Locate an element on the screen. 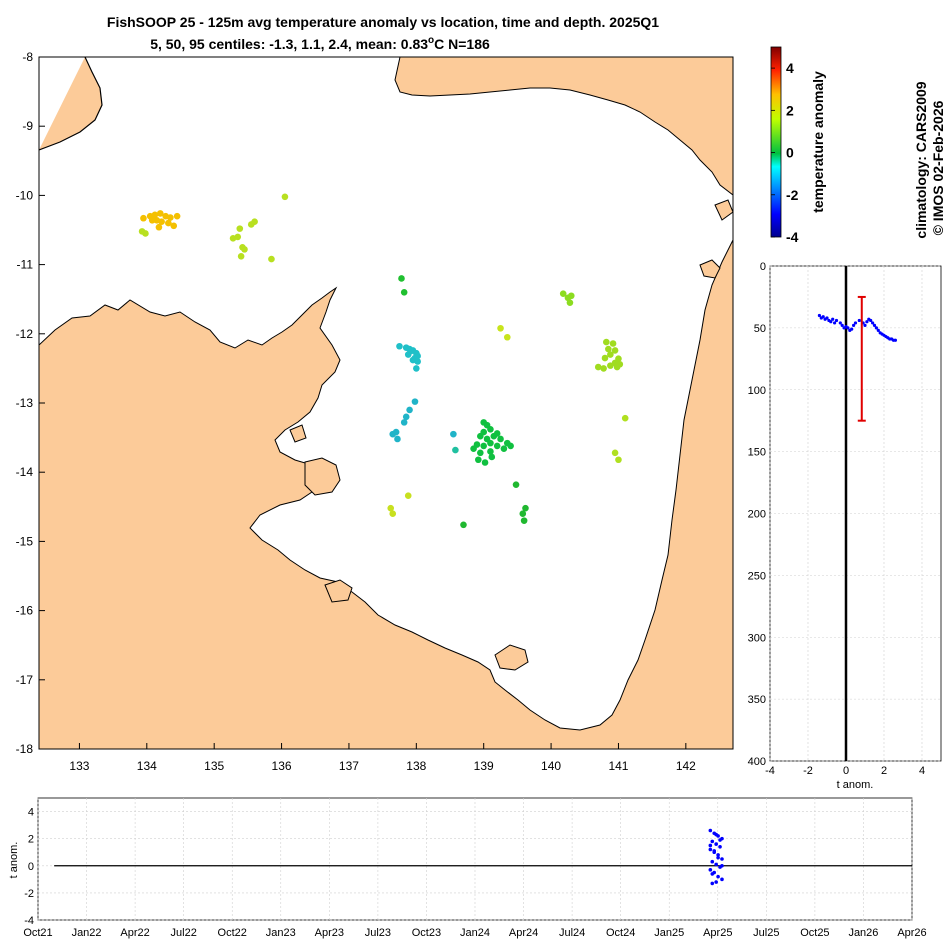  cluster-139.1E-13.6S is located at coordinates (492, 442).